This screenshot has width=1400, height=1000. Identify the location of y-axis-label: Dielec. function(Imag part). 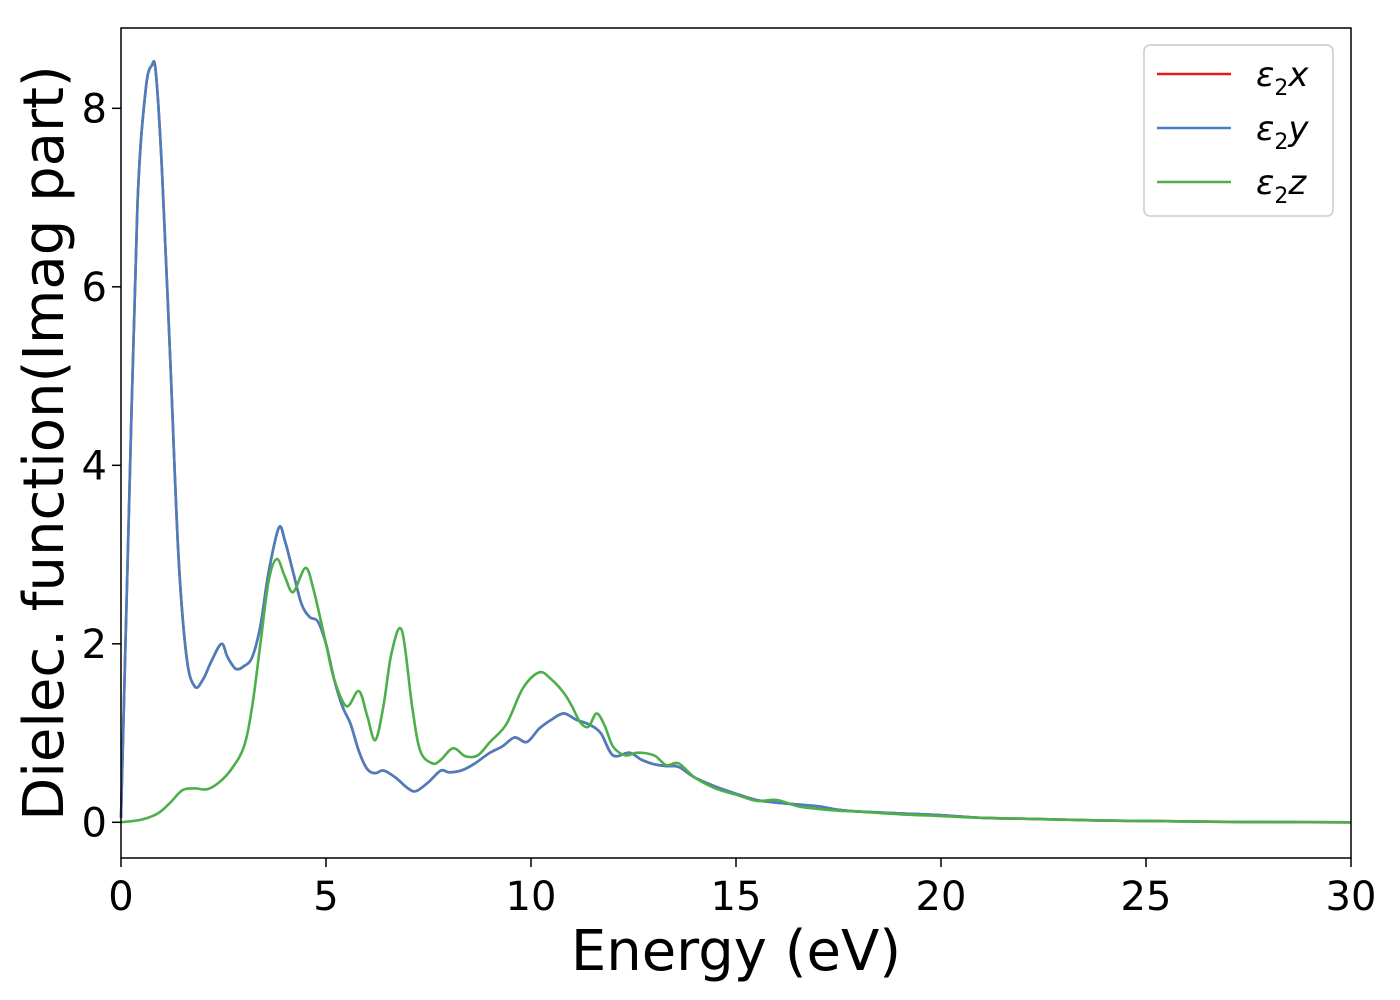
(44, 443).